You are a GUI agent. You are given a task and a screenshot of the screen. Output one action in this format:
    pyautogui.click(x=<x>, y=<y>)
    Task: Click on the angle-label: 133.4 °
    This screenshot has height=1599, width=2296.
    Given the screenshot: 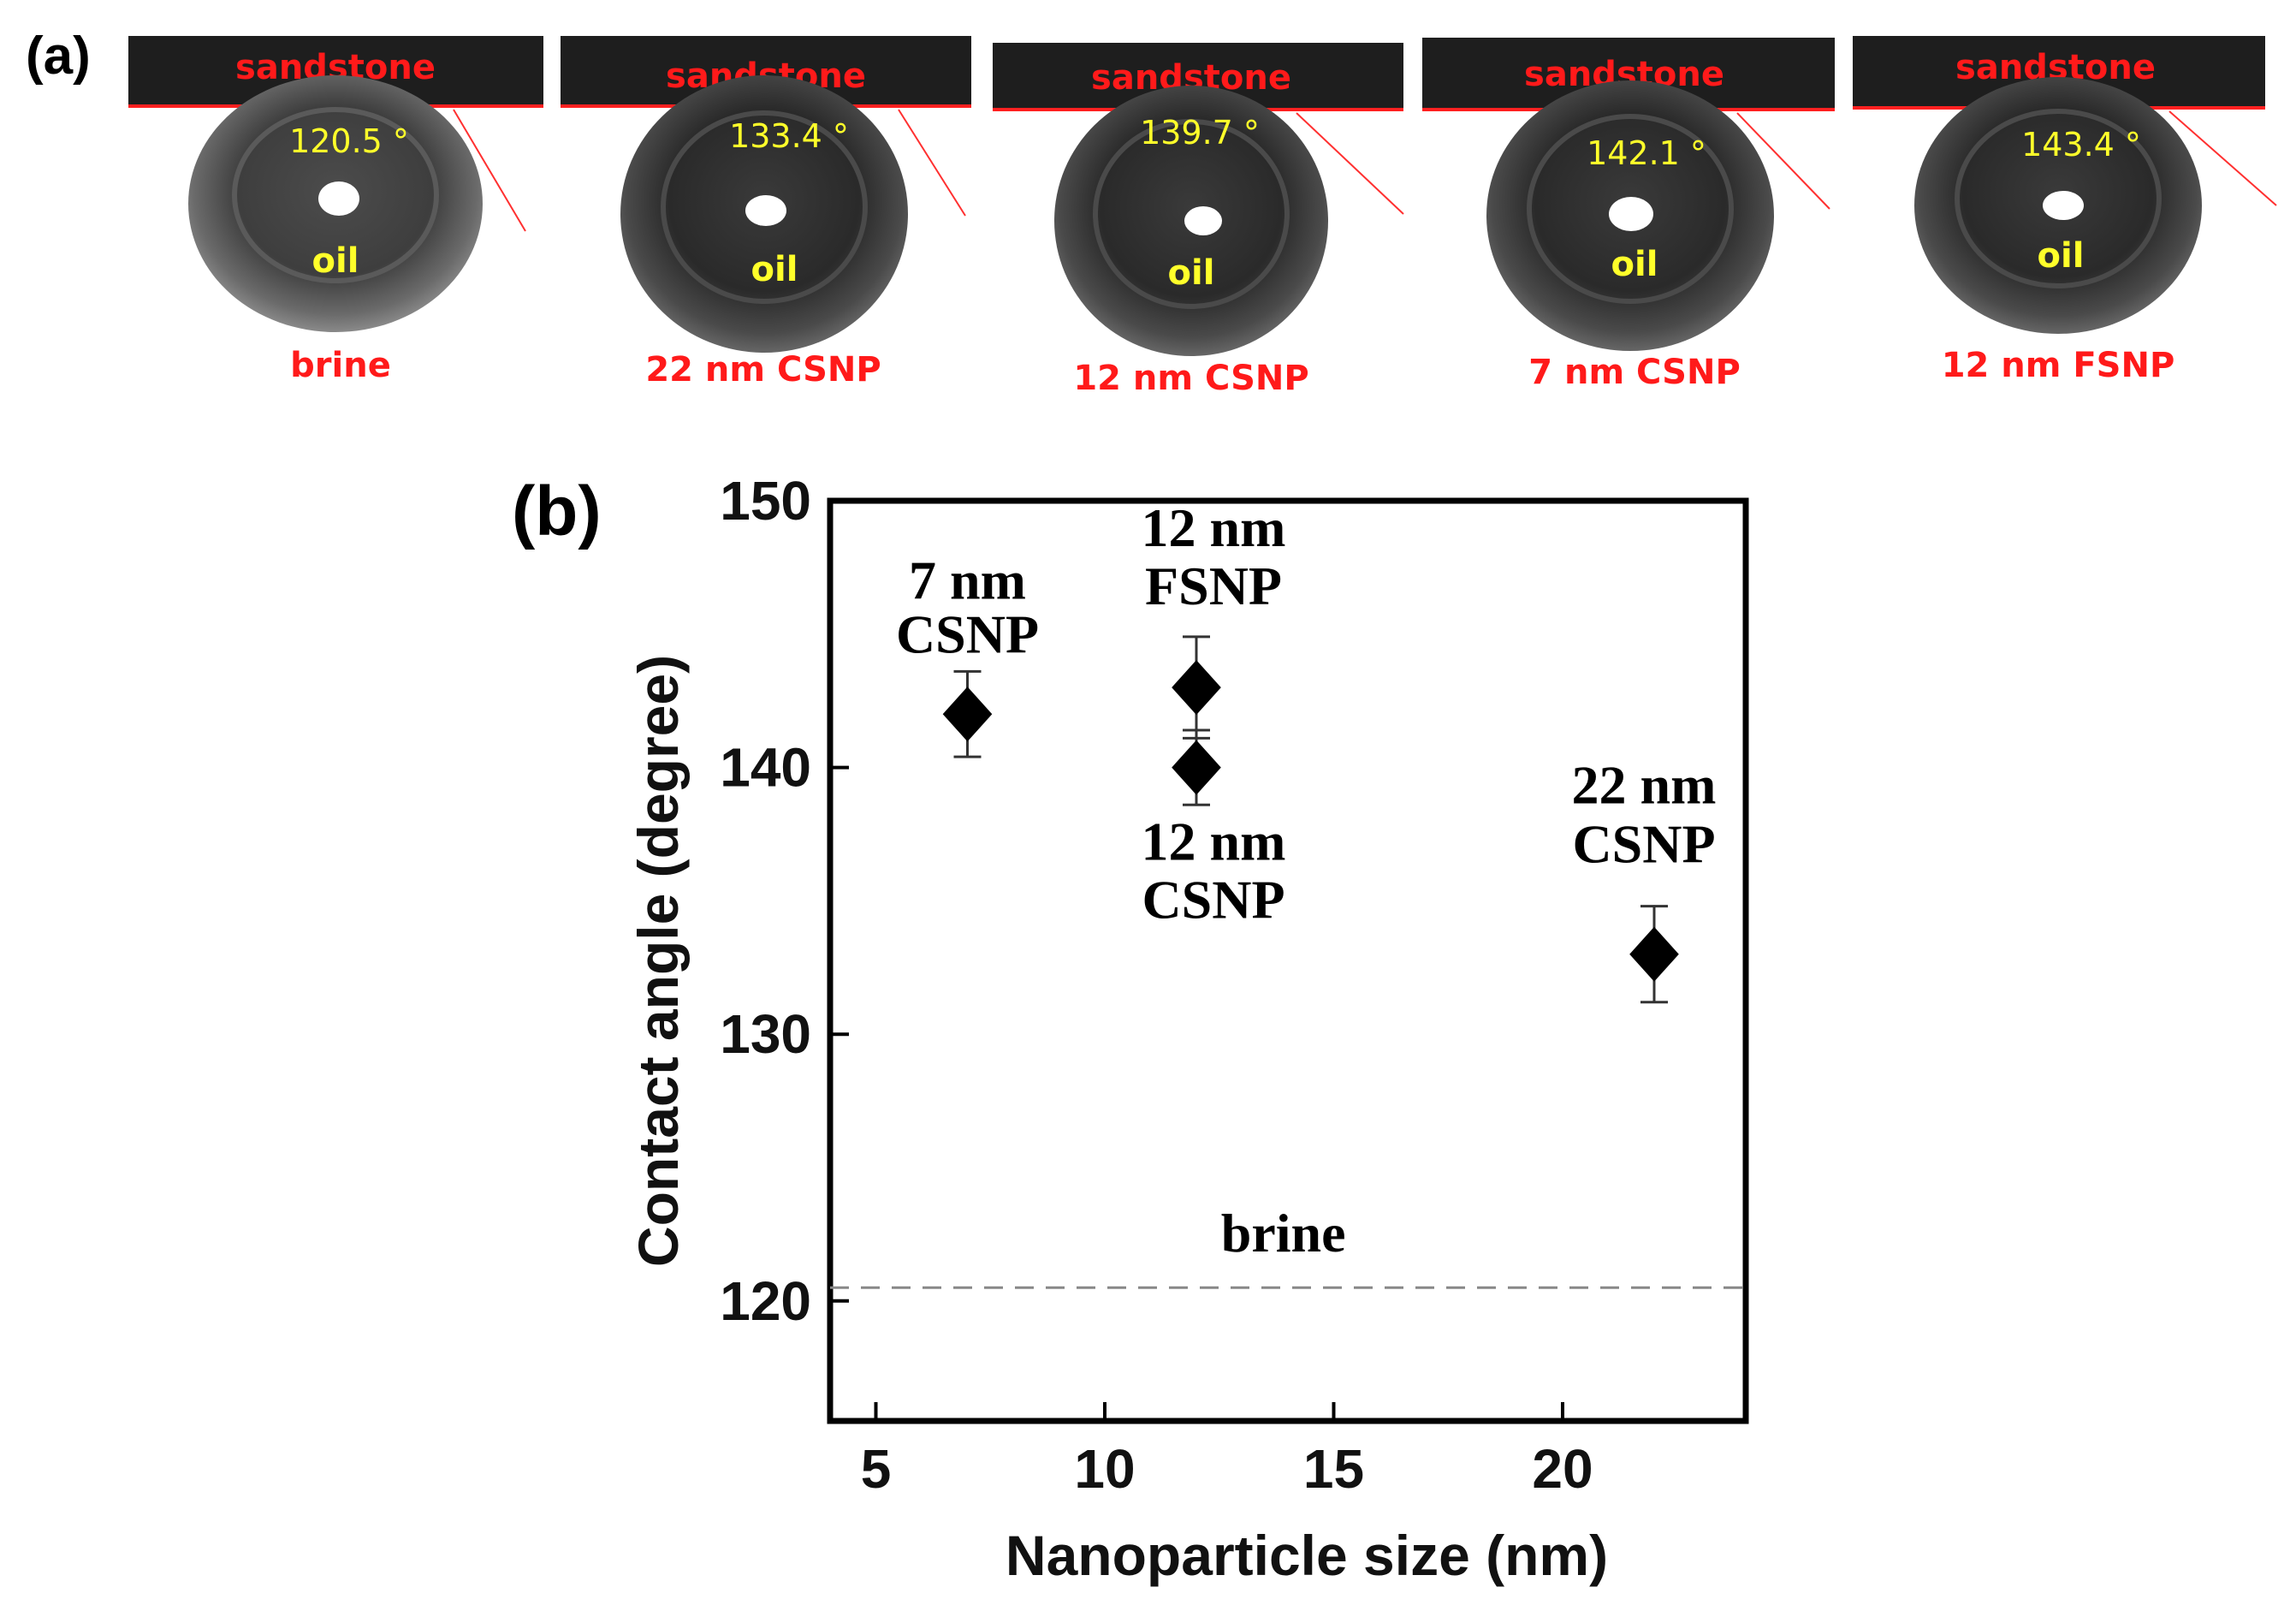 What is the action you would take?
    pyautogui.click(x=789, y=136)
    